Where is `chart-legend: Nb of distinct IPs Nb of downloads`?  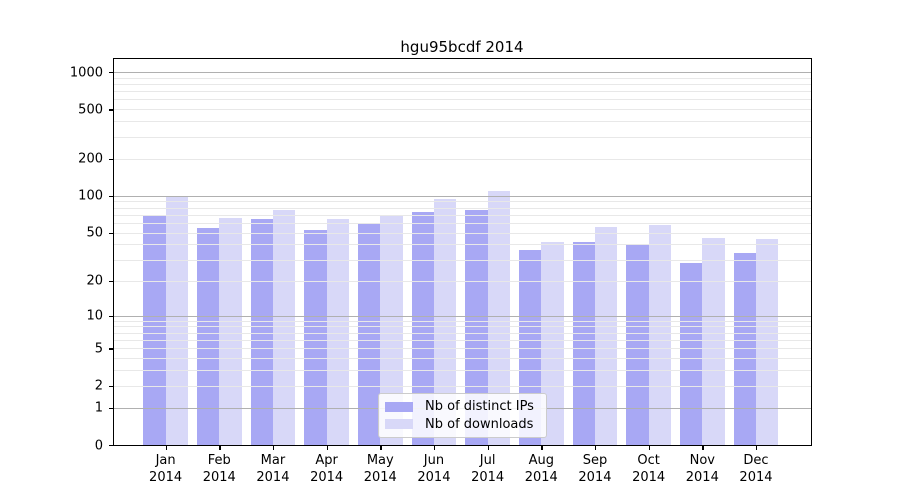
chart-legend: Nb of distinct IPs Nb of downloads is located at coordinates (462, 415).